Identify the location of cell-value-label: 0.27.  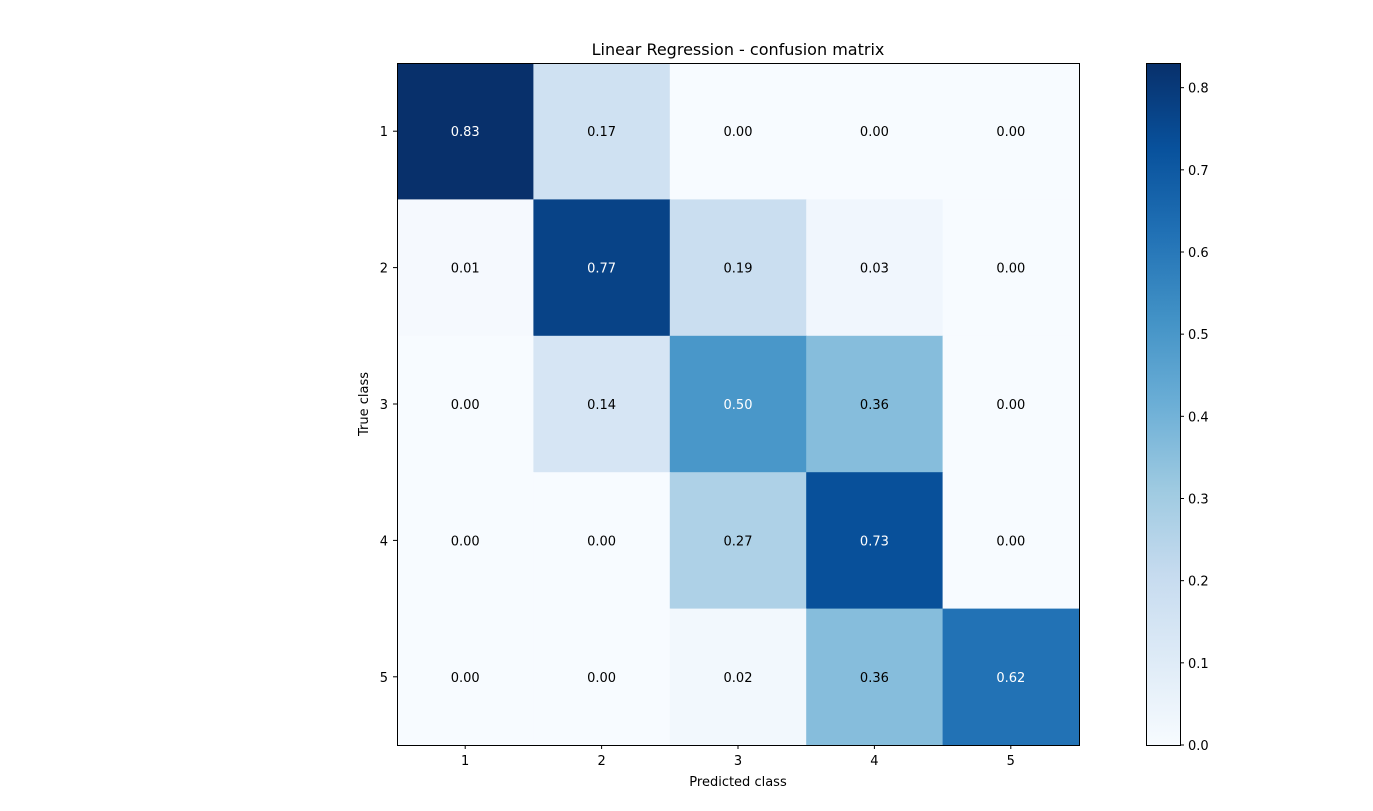
(738, 541).